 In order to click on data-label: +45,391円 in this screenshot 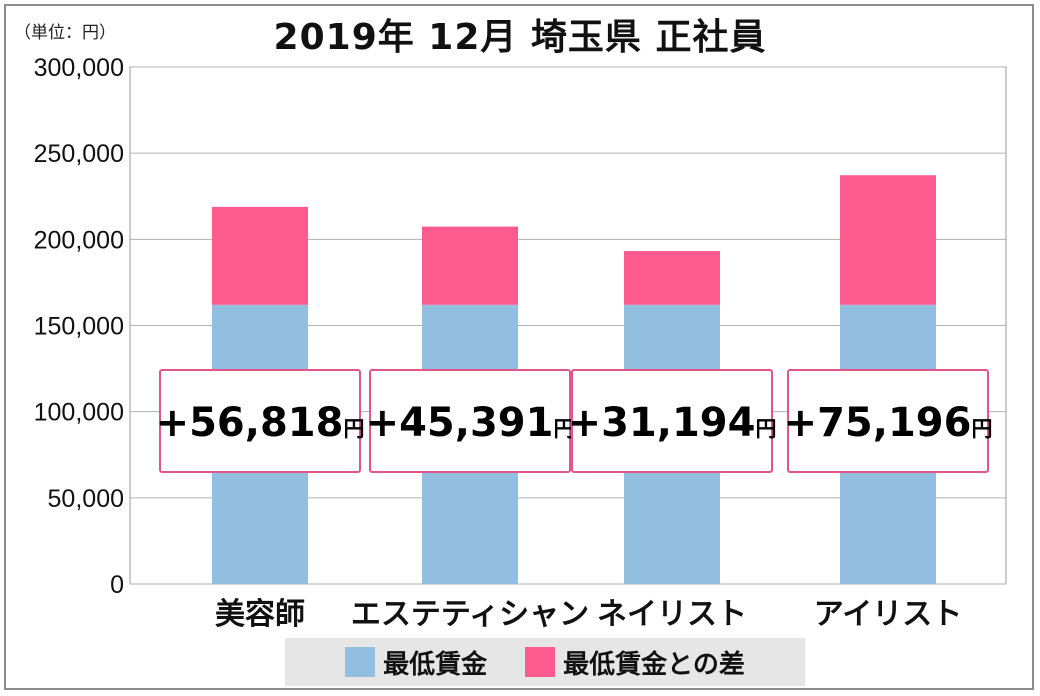, I will do `click(470, 423)`.